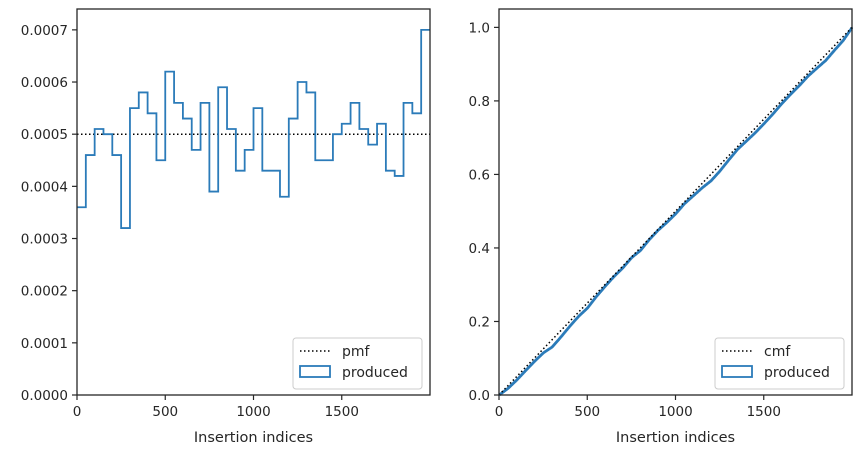  I want to click on pmf-legend-pmf-label: pmf, so click(356, 352).